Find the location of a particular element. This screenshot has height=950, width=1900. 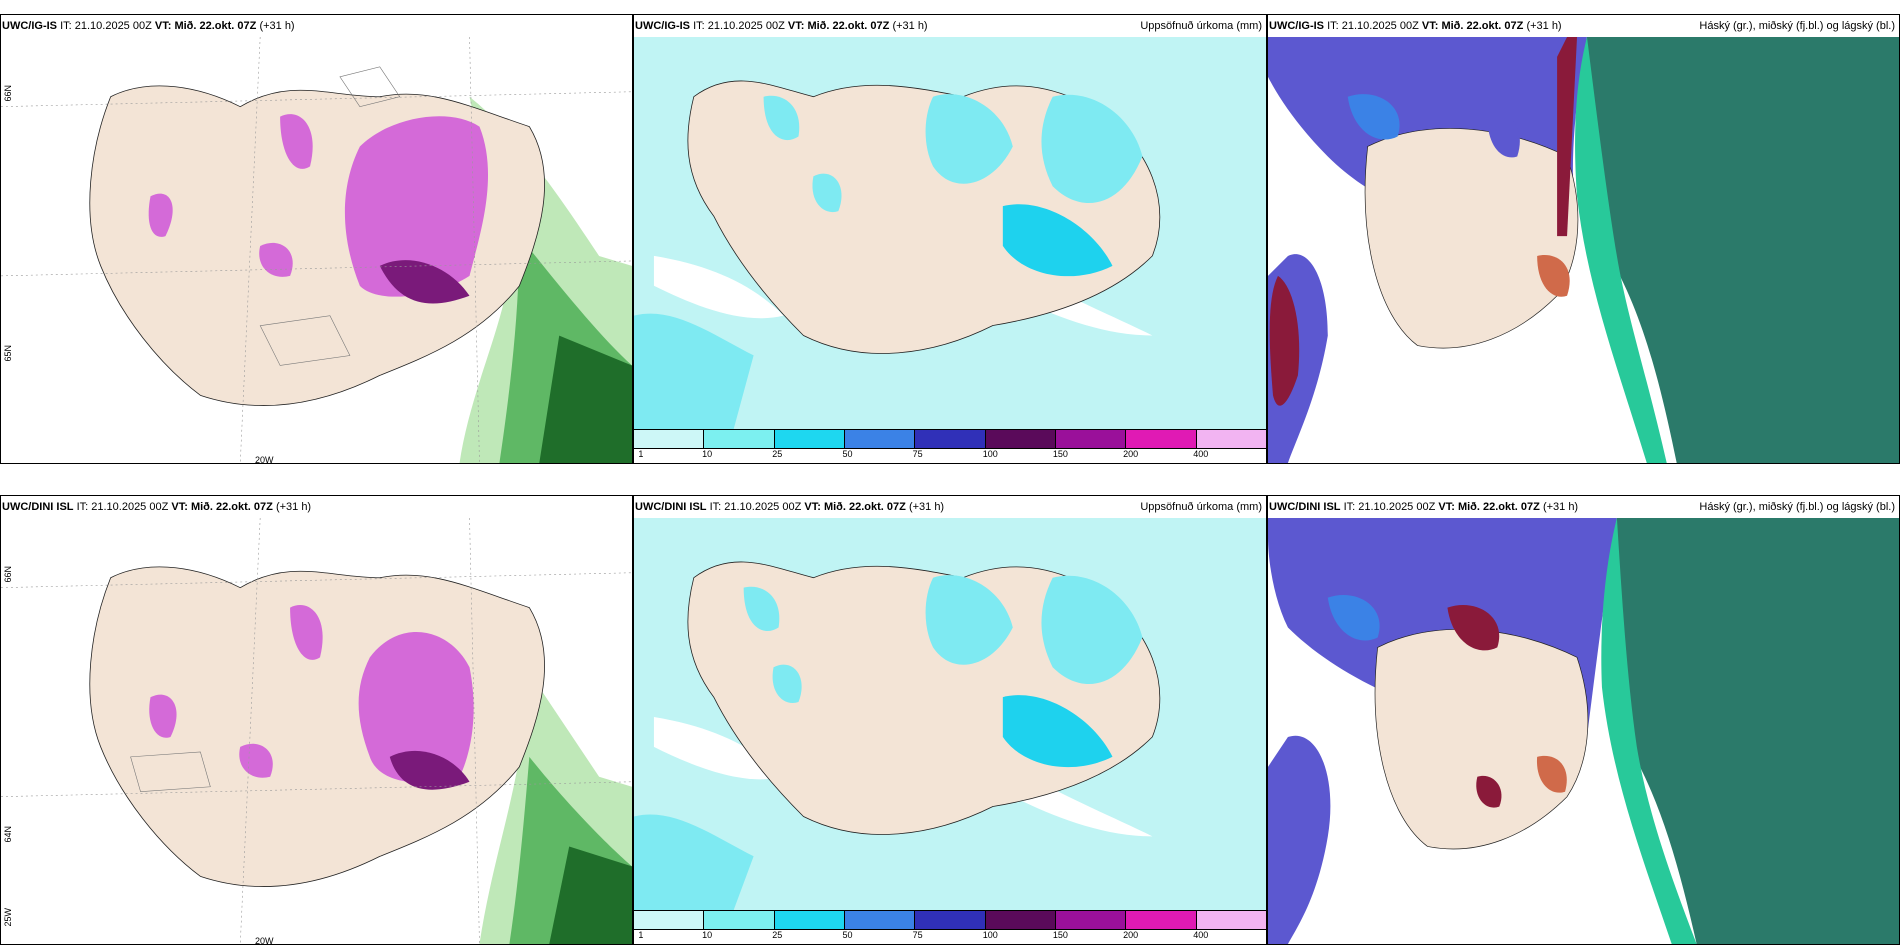

lat-label: 25W is located at coordinates (8, 917).